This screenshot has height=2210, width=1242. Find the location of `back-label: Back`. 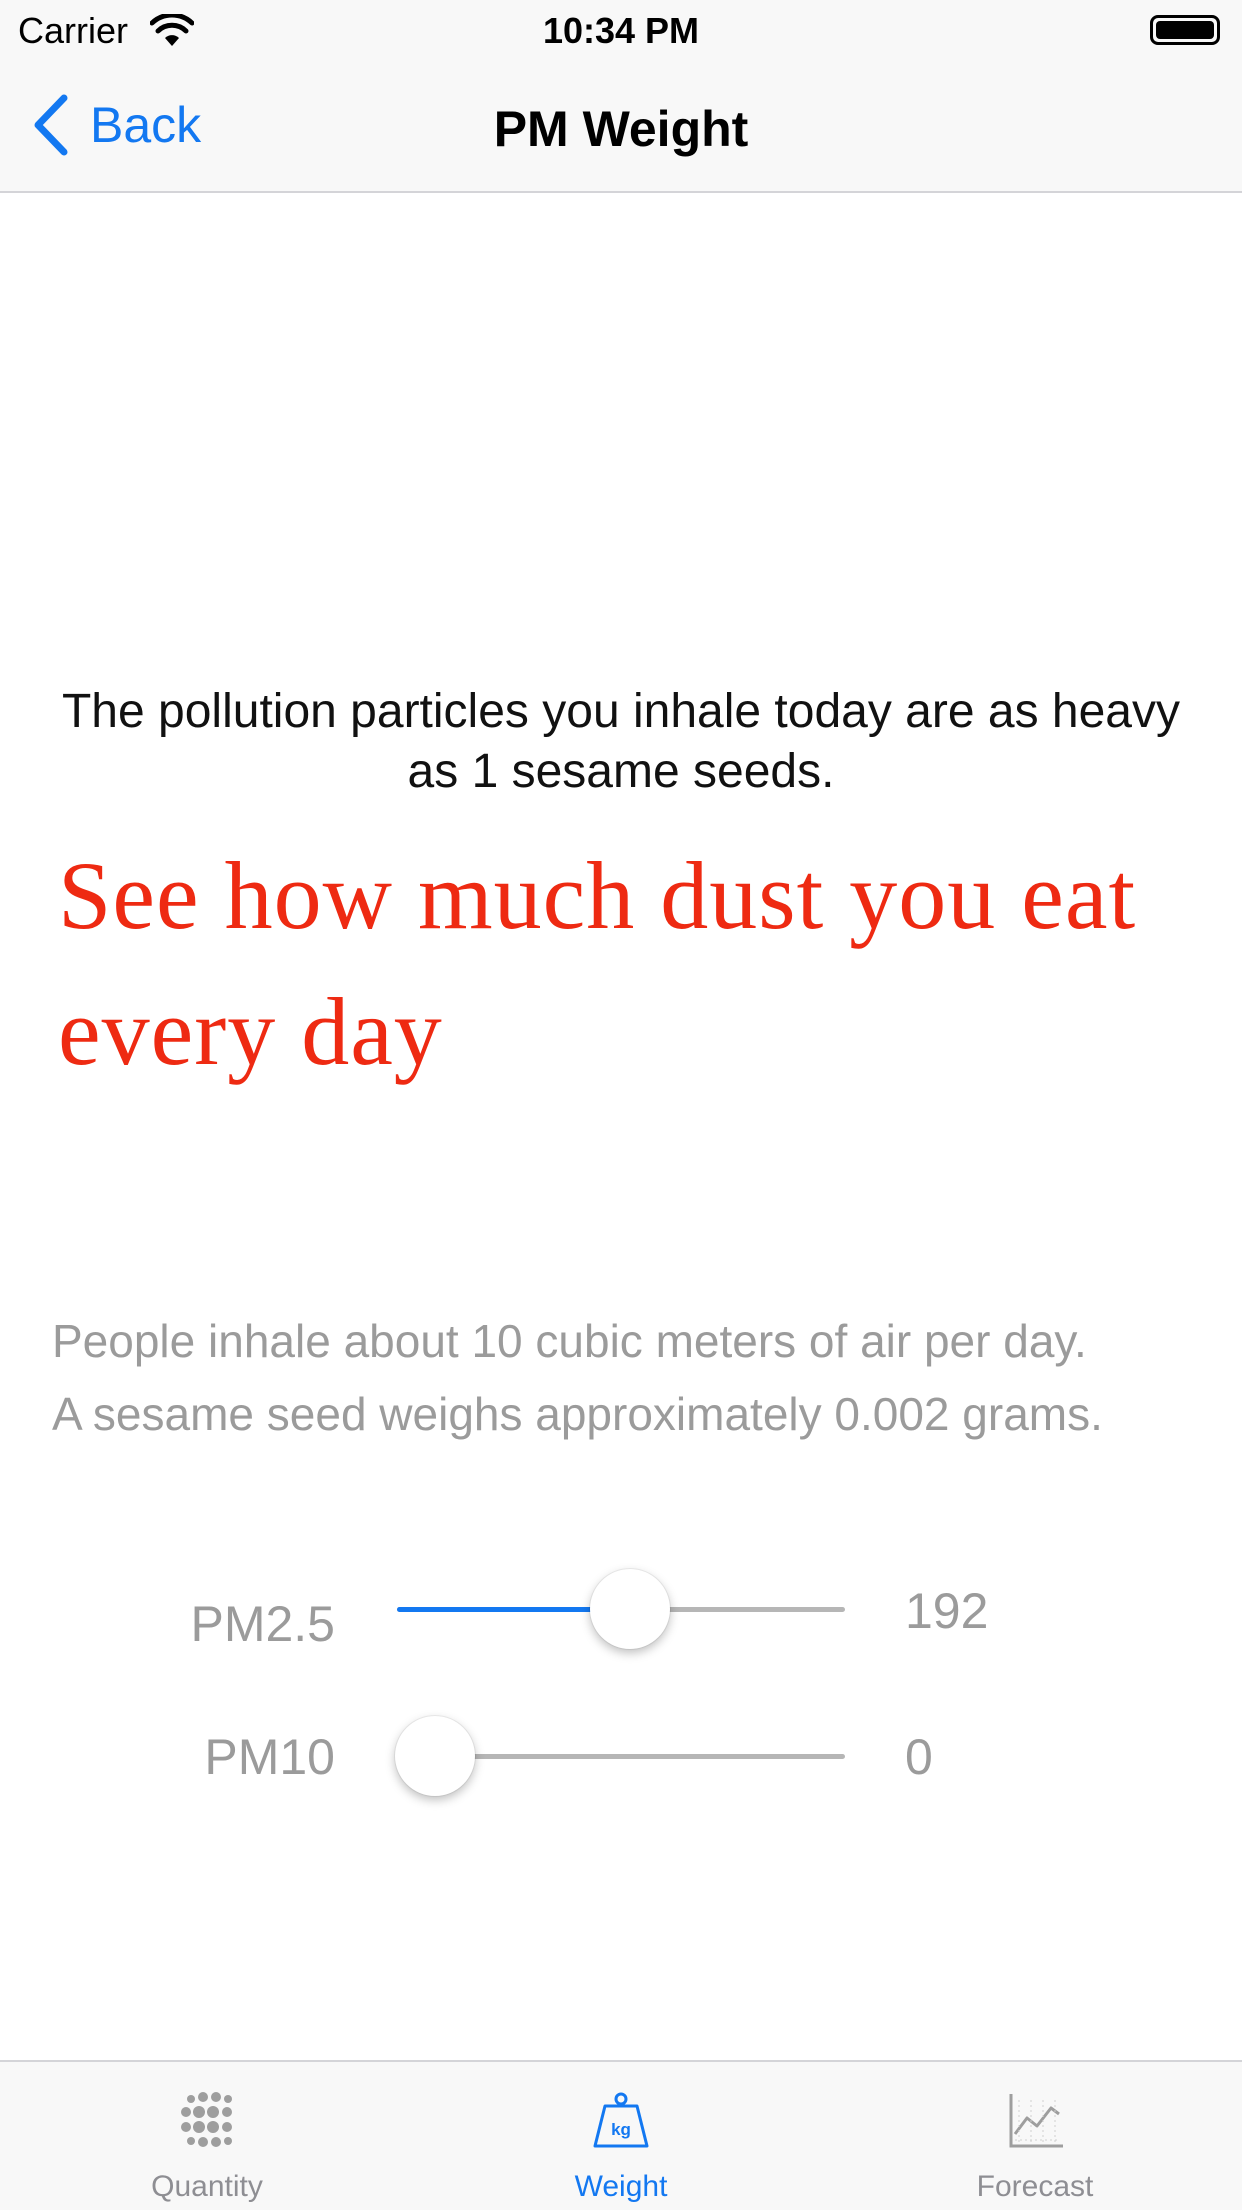

back-label: Back is located at coordinates (146, 125).